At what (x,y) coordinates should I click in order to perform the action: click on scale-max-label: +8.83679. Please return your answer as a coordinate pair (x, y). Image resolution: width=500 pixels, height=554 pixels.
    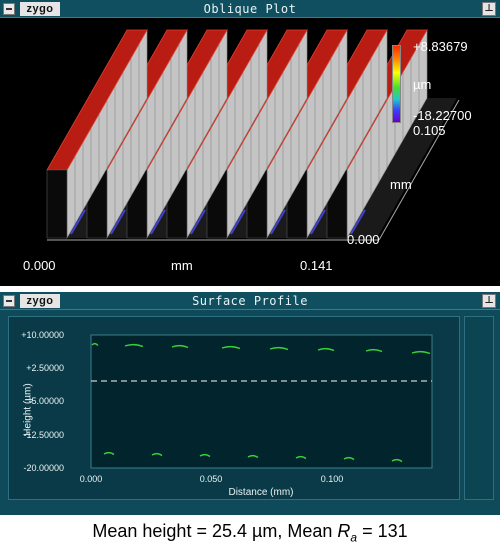
    Looking at the image, I should click on (440, 46).